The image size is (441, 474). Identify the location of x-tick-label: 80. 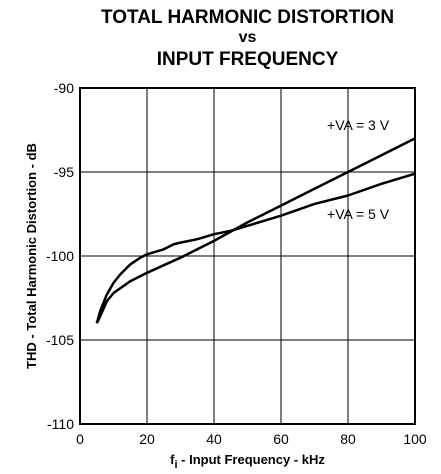
(348, 439).